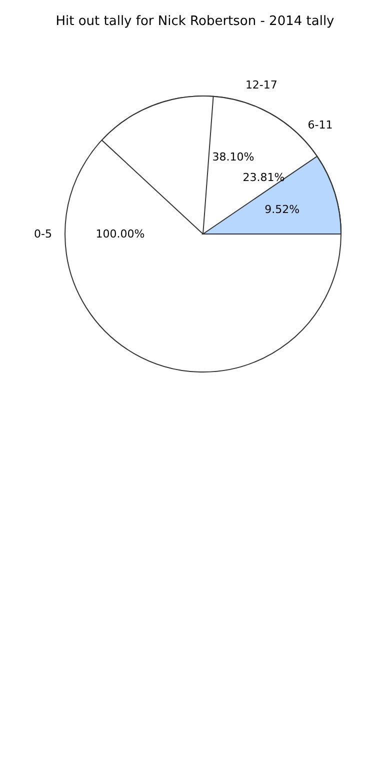 This screenshot has height=780, width=390. I want to click on data-label: 9.52%, so click(282, 209).